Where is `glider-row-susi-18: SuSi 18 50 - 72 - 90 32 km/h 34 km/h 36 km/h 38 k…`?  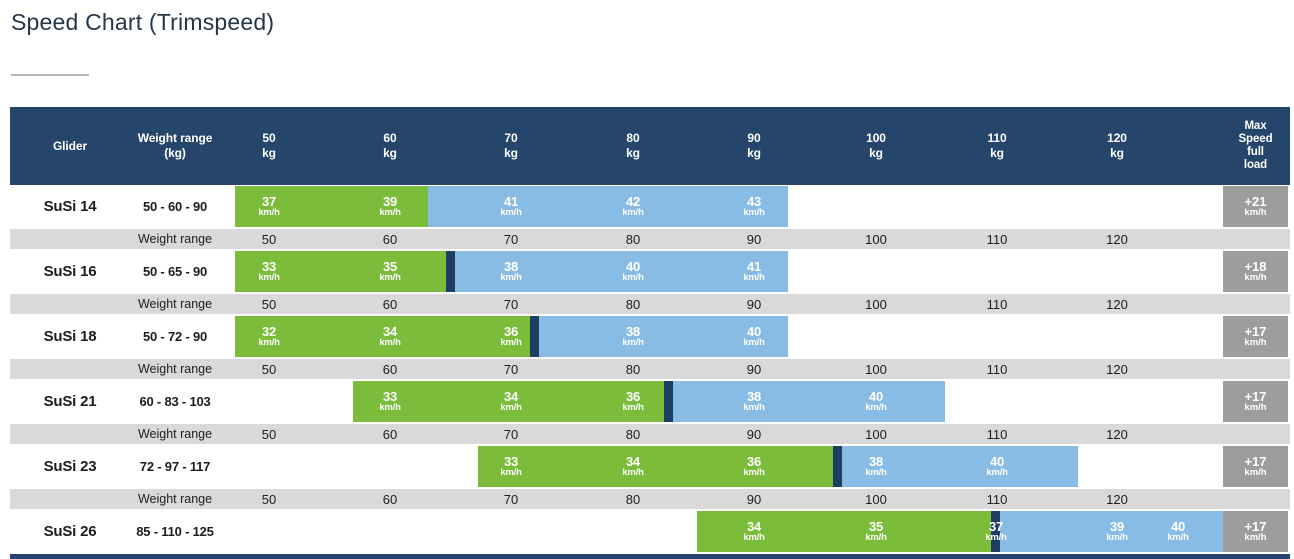 glider-row-susi-18: SuSi 18 50 - 72 - 90 32 km/h 34 km/h 36 km/h 38 k… is located at coordinates (650, 336).